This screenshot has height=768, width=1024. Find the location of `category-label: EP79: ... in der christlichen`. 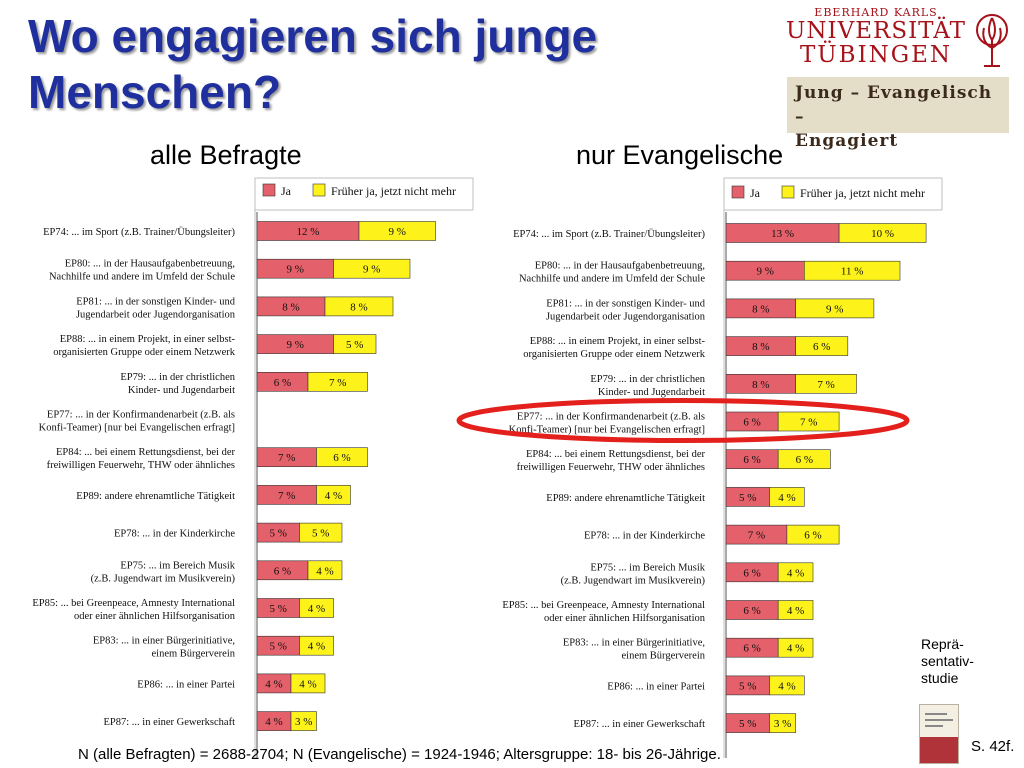

category-label: EP79: ... in der christlichen is located at coordinates (647, 379).